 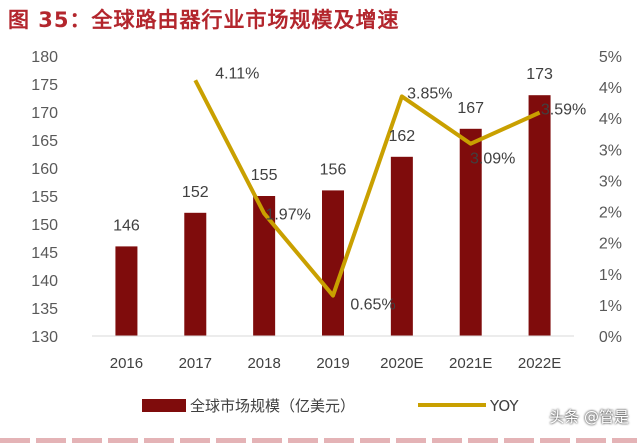 I want to click on left-axis-ticks: 130 135 140 145 150 155 160 165 170 175 180, so click(x=44, y=197).